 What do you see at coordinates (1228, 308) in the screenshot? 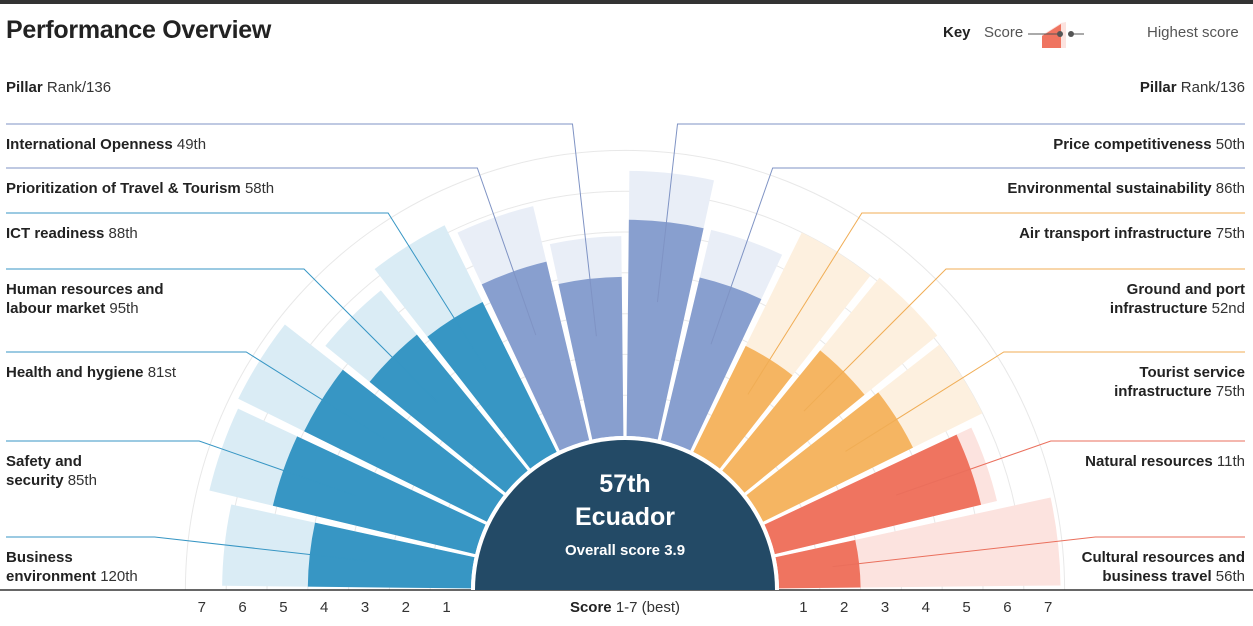
I see `pillar-rank: 52nd` at bounding box center [1228, 308].